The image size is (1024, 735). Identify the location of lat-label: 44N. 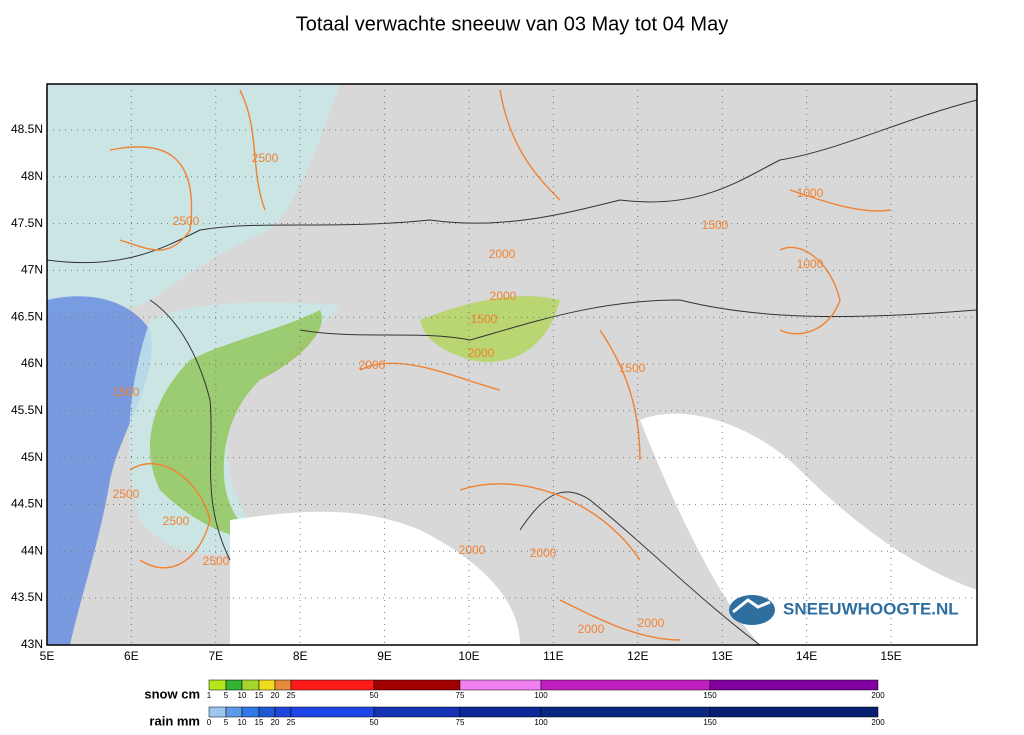
(32, 550).